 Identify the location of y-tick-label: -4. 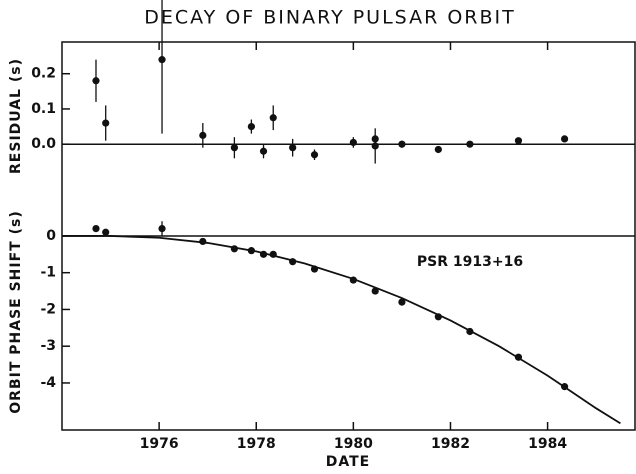
(48, 383).